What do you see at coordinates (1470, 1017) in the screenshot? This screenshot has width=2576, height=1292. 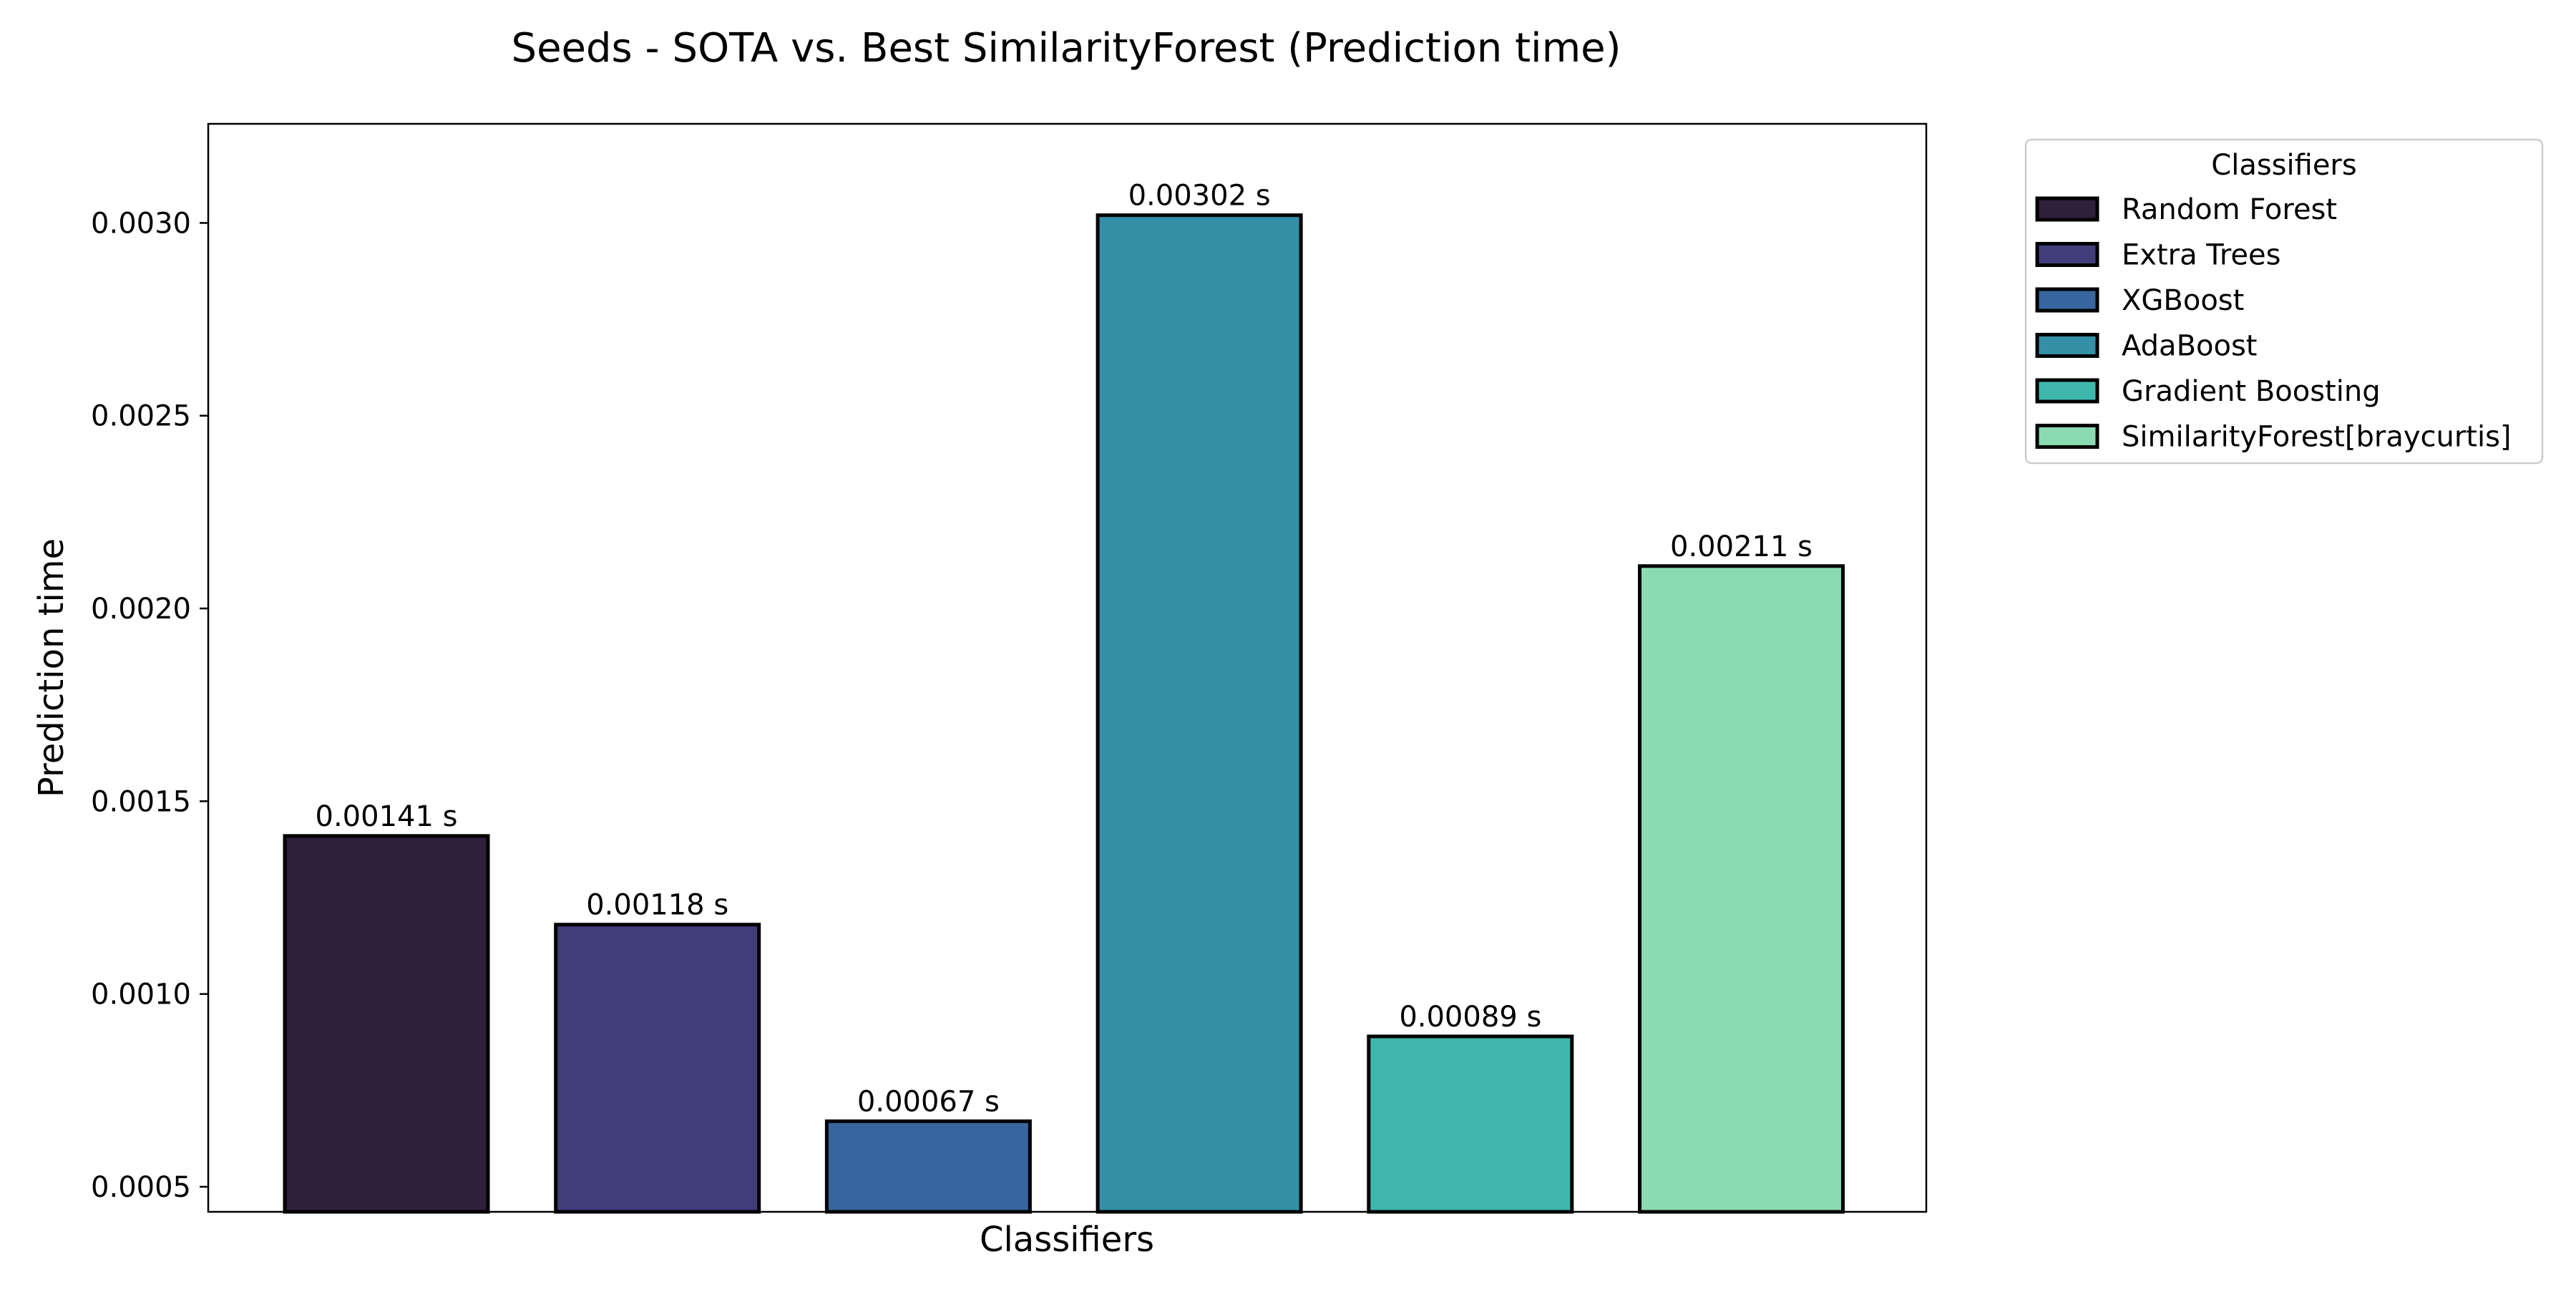 I see `bar-value-label: 0.00089 s` at bounding box center [1470, 1017].